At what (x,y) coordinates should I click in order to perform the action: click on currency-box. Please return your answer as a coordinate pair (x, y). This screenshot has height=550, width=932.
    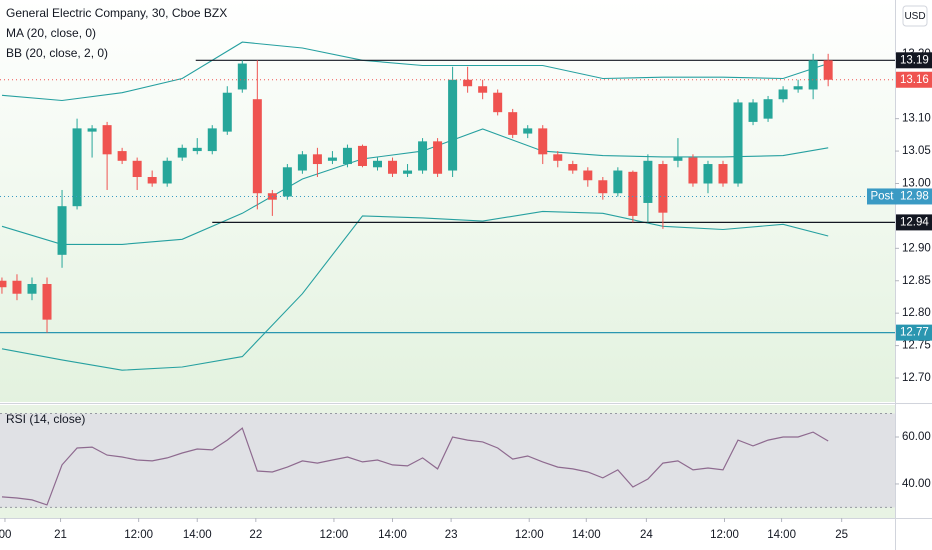
    Looking at the image, I should click on (915, 16).